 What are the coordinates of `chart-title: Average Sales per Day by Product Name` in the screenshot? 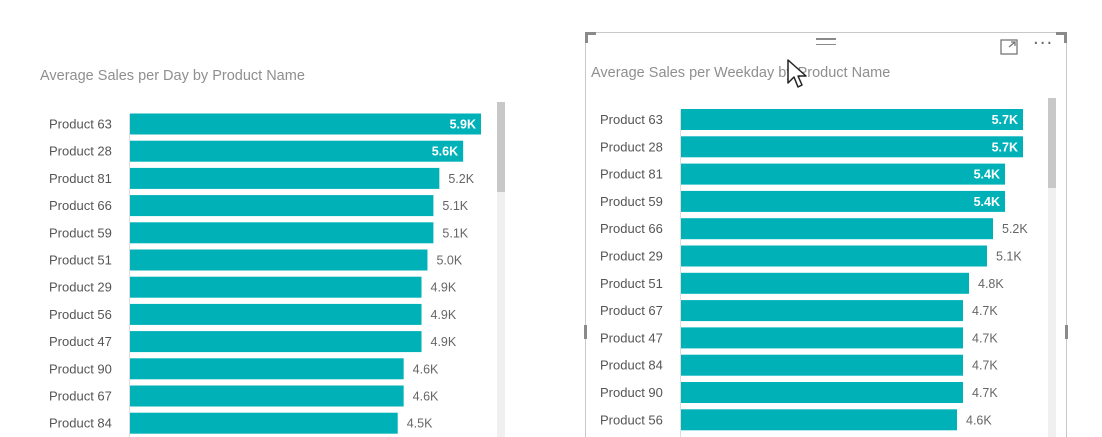 It's located at (172, 76).